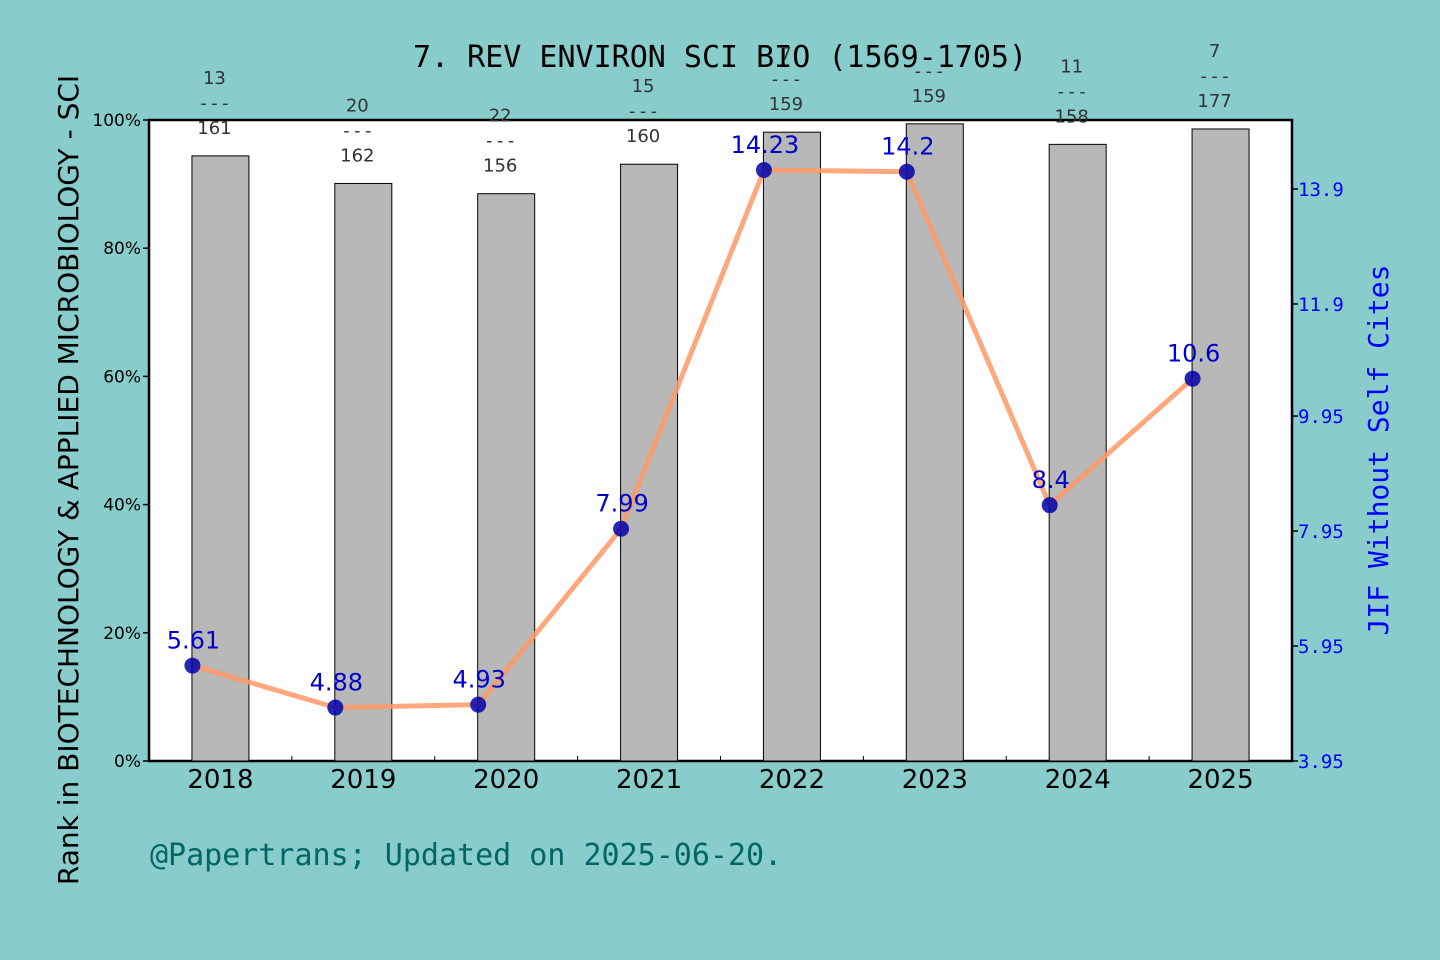 This screenshot has width=1440, height=960. I want to click on bar-2023, so click(934, 442).